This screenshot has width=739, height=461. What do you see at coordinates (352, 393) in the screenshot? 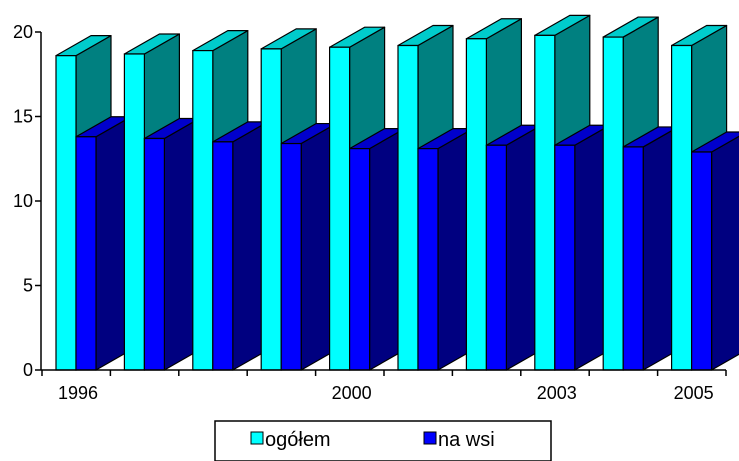
I see `x-tick-label-2000: 2000` at bounding box center [352, 393].